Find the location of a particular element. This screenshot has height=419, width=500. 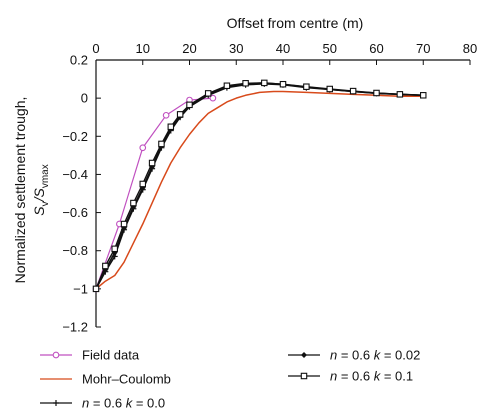

y-tick-label: −0.8 is located at coordinates (75, 250).